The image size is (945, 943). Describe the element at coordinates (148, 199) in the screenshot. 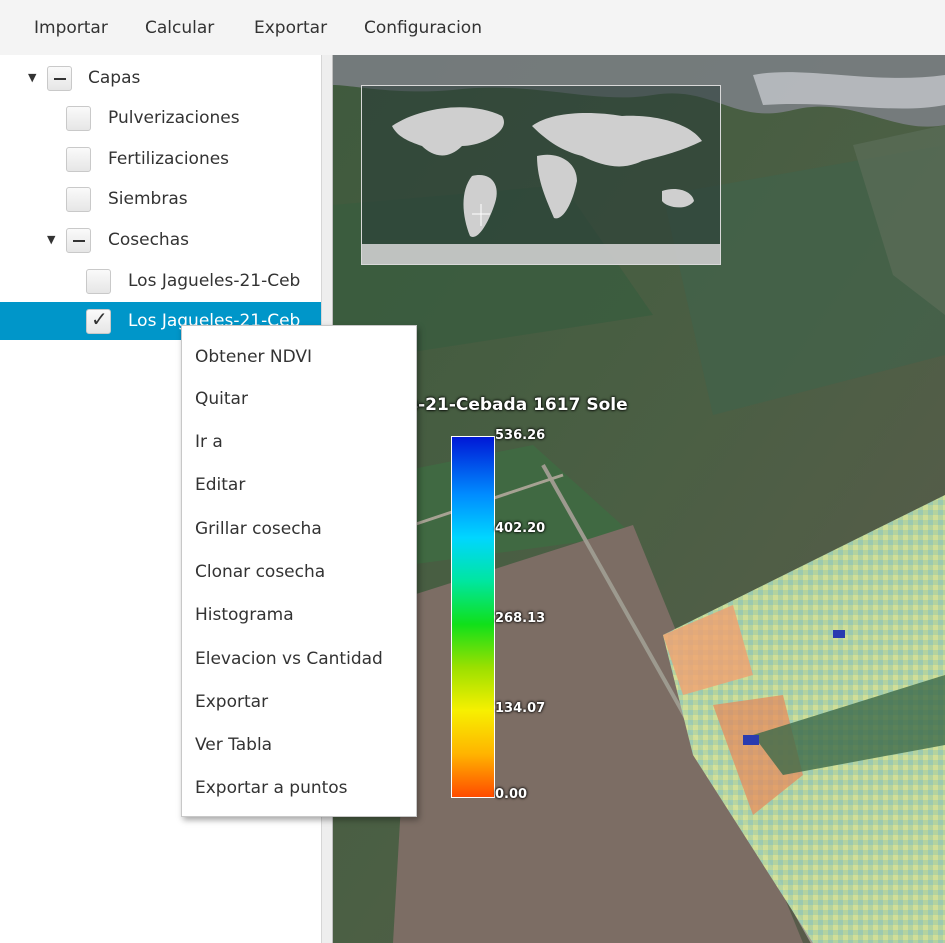

I see `tree-item-label: Siembras` at that location.